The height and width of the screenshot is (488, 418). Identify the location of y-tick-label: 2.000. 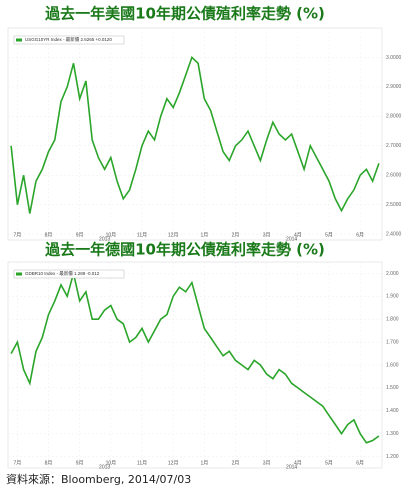
(392, 274).